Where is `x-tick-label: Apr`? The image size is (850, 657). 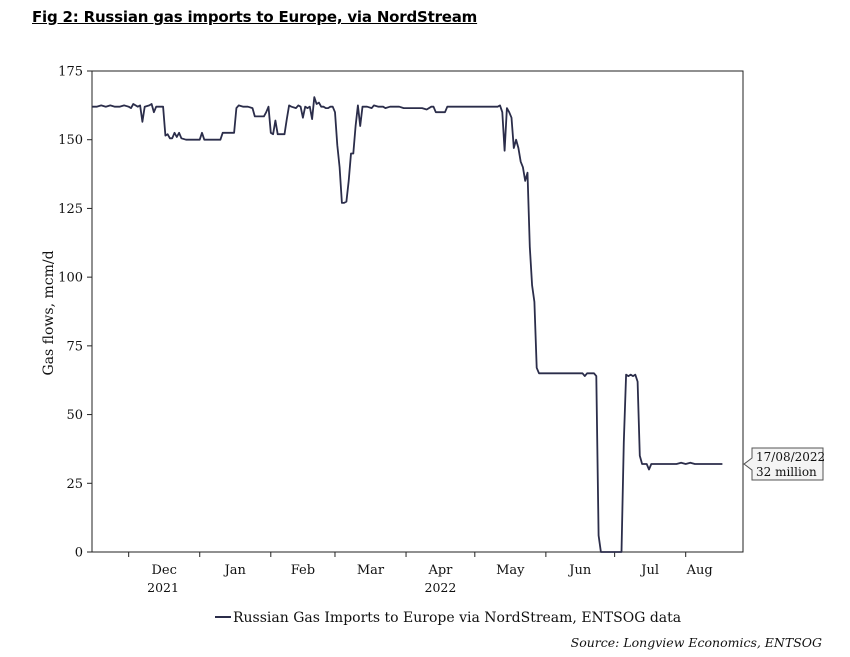
x-tick-label: Apr is located at coordinates (440, 570).